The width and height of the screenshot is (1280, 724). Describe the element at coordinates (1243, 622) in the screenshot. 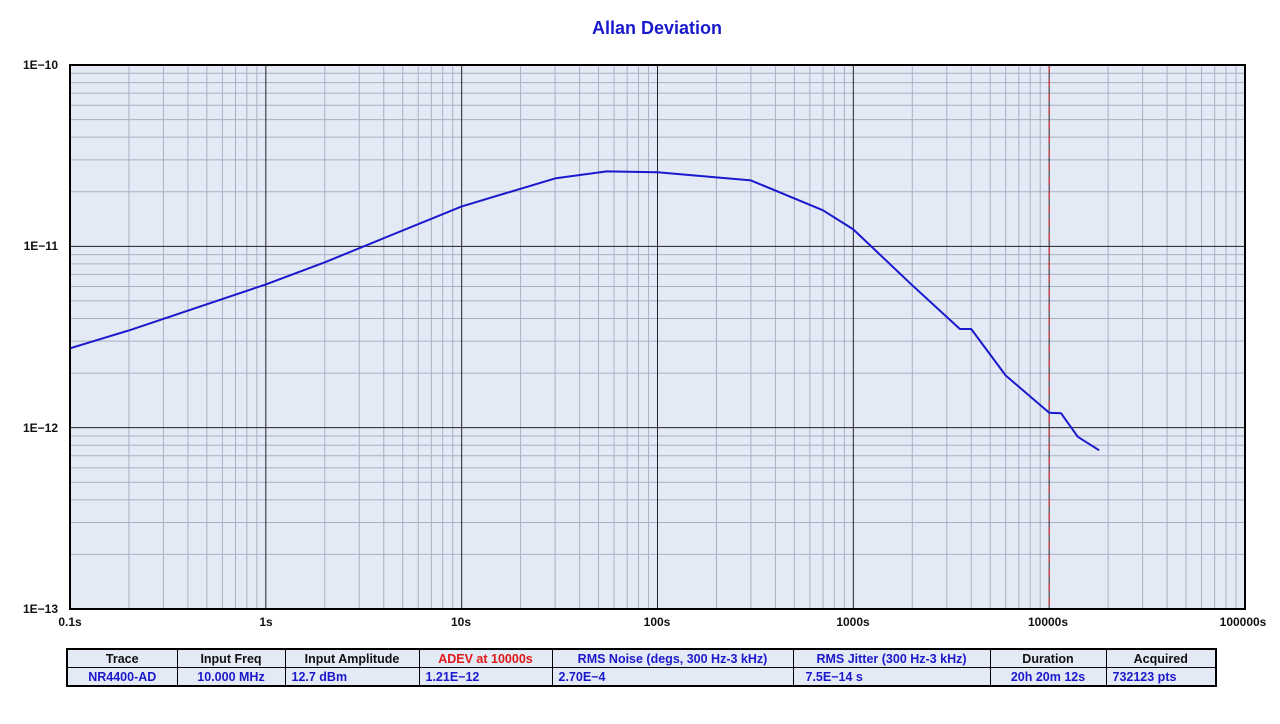

I see `x-tick-label: 100000s` at that location.